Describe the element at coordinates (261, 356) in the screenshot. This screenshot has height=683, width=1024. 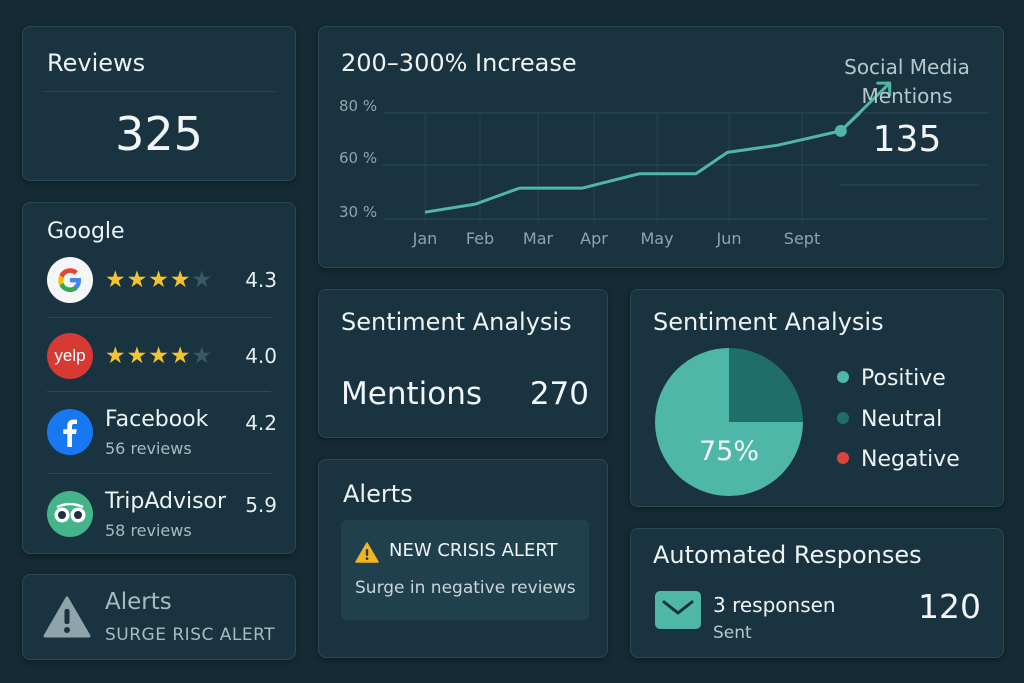
I see `rating-value: 4.0` at that location.